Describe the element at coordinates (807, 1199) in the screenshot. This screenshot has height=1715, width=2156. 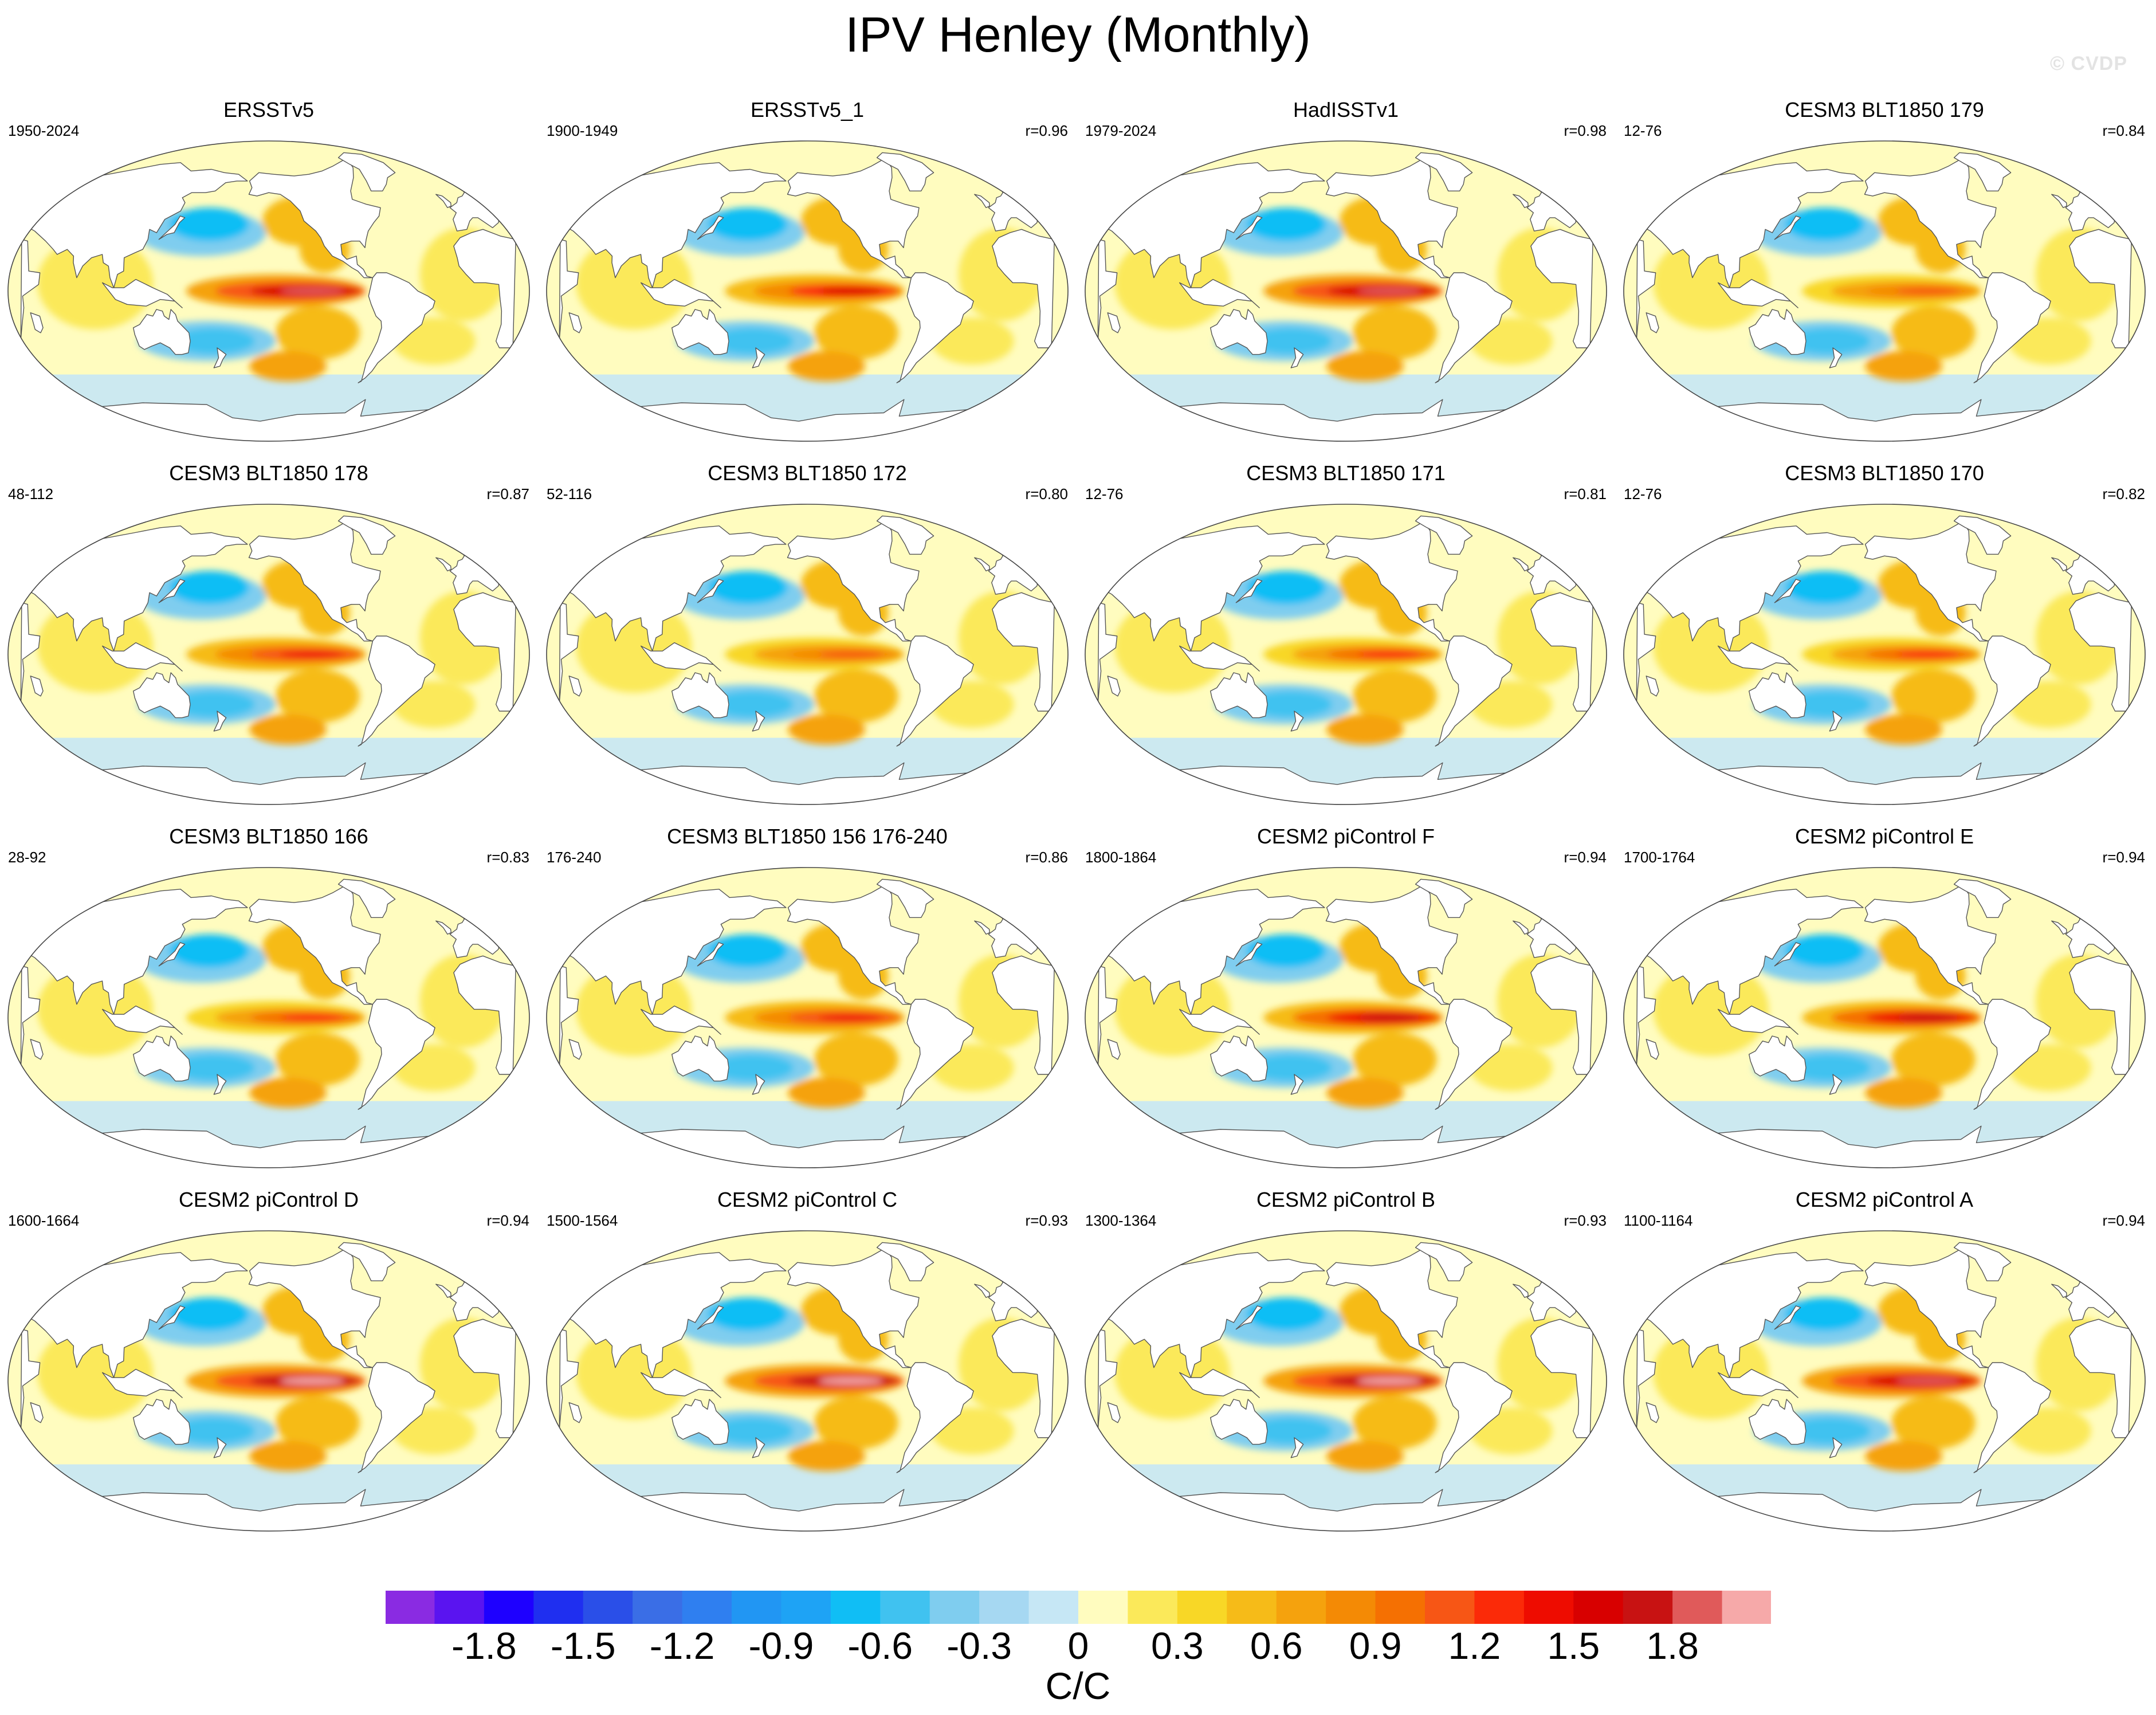
I see `panel-title: CESM2 piControl C` at that location.